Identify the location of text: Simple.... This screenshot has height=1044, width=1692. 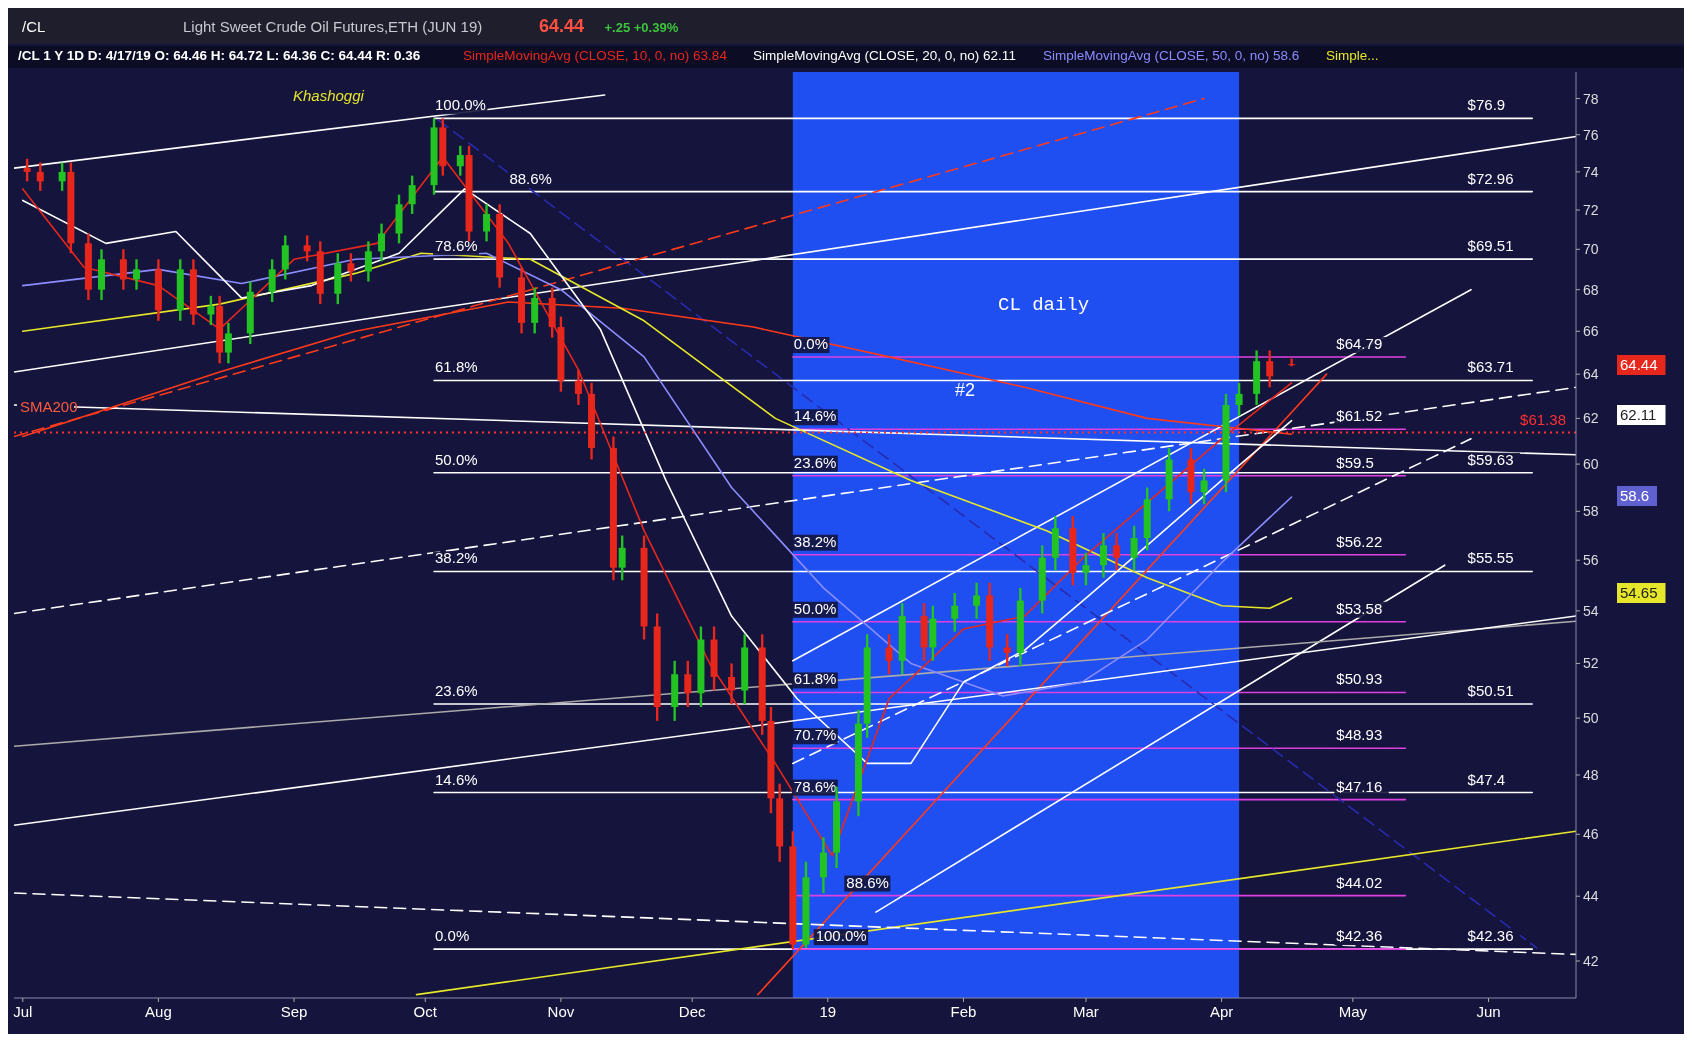
(1352, 55).